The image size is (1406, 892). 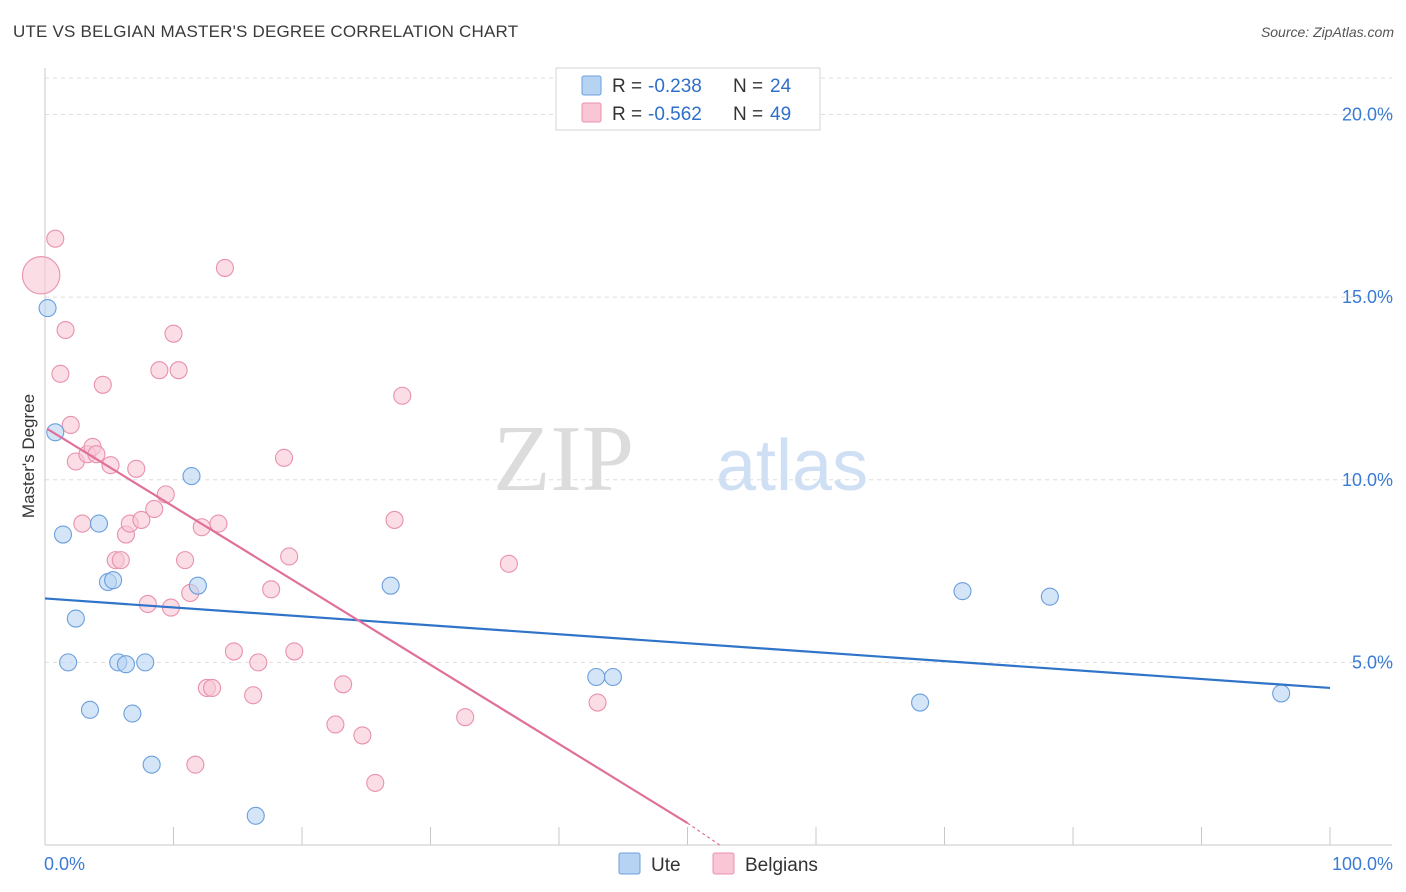 What do you see at coordinates (748, 114) in the screenshot?
I see `legend-n-label-belgians: N =` at bounding box center [748, 114].